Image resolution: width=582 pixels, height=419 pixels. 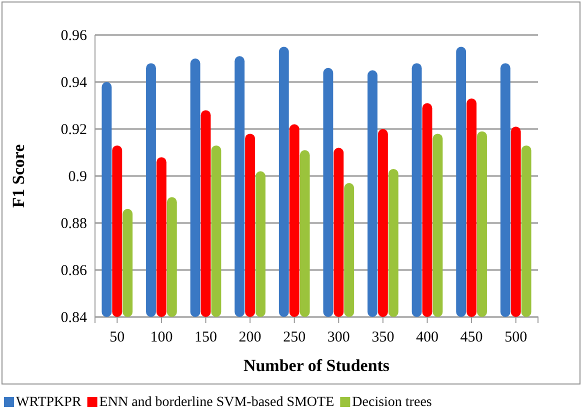 What do you see at coordinates (49, 402) in the screenshot?
I see `legend-label: WRTPKPR` at bounding box center [49, 402].